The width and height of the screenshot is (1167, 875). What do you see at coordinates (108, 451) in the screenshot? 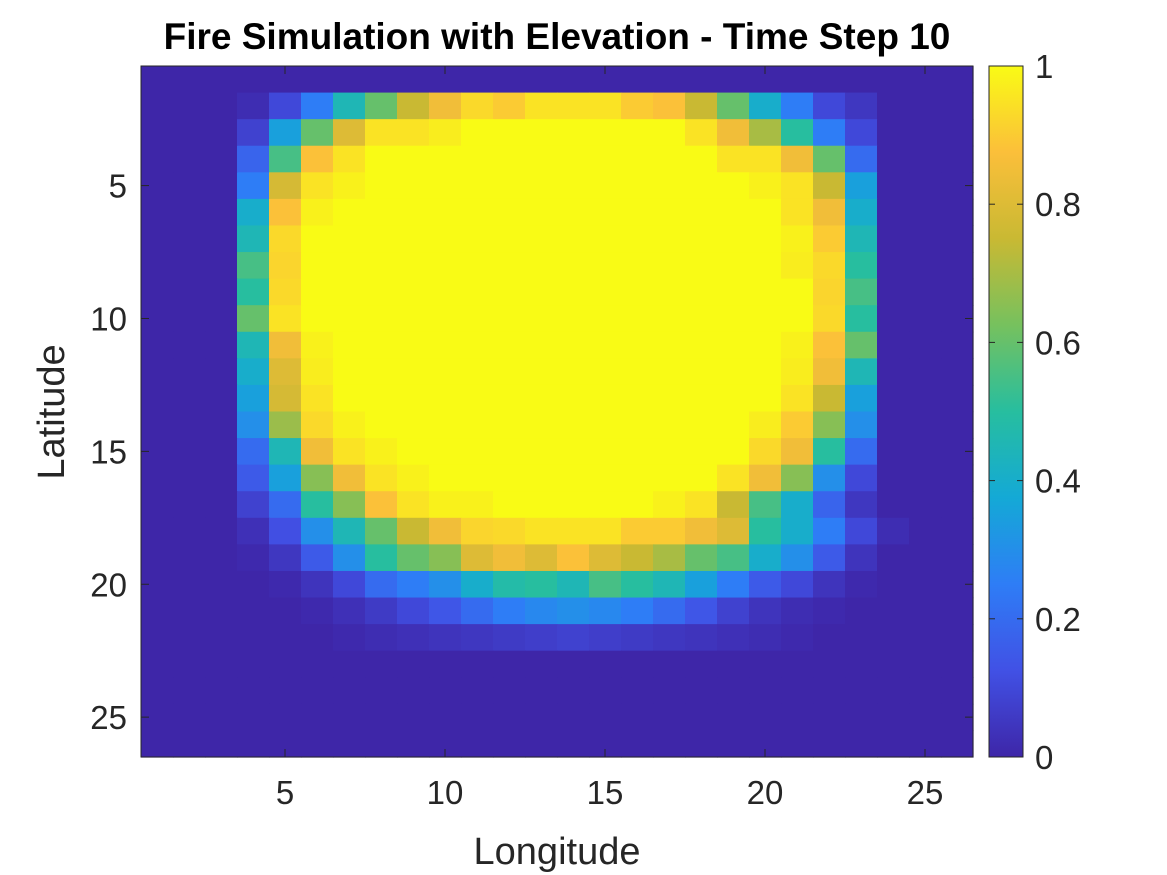
I see `y-tick-label: 15` at bounding box center [108, 451].